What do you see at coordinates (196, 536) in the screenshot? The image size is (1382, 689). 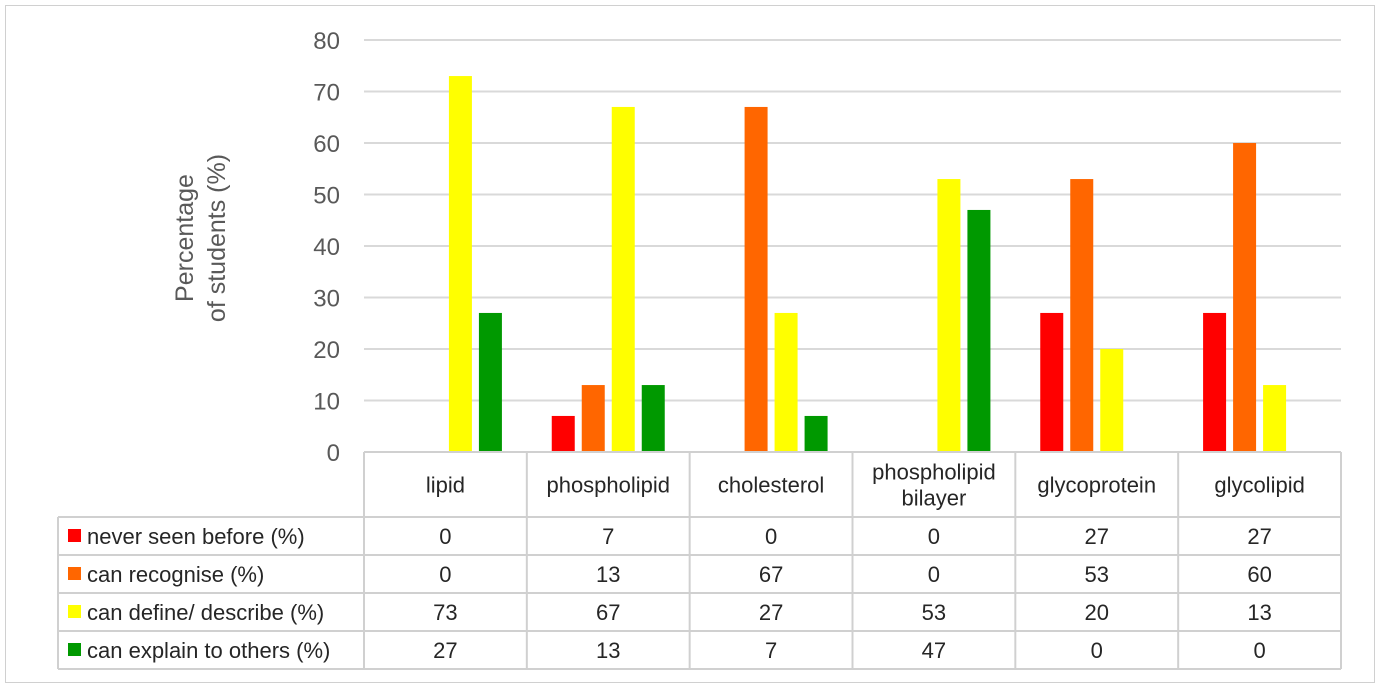 I see `series-name: never seen before (%)` at bounding box center [196, 536].